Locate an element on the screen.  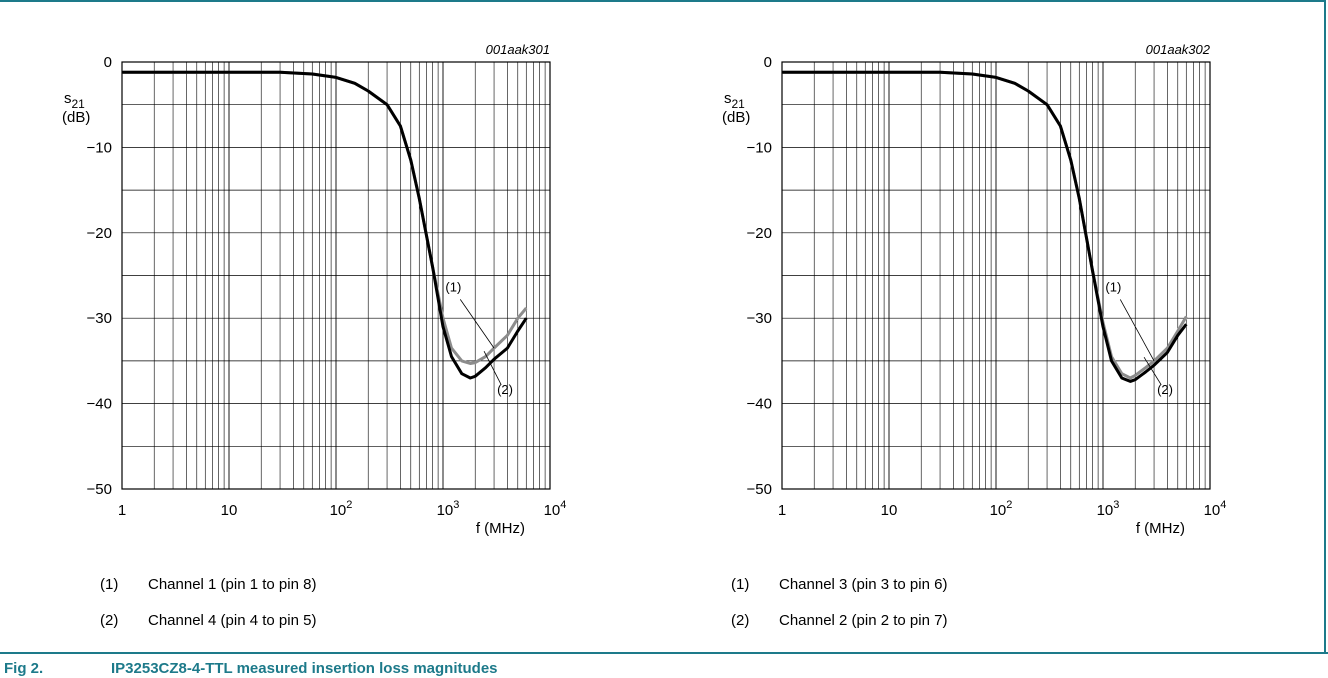
legend-text: Channel 4 (pin 4 to pin 5) is located at coordinates (232, 620).